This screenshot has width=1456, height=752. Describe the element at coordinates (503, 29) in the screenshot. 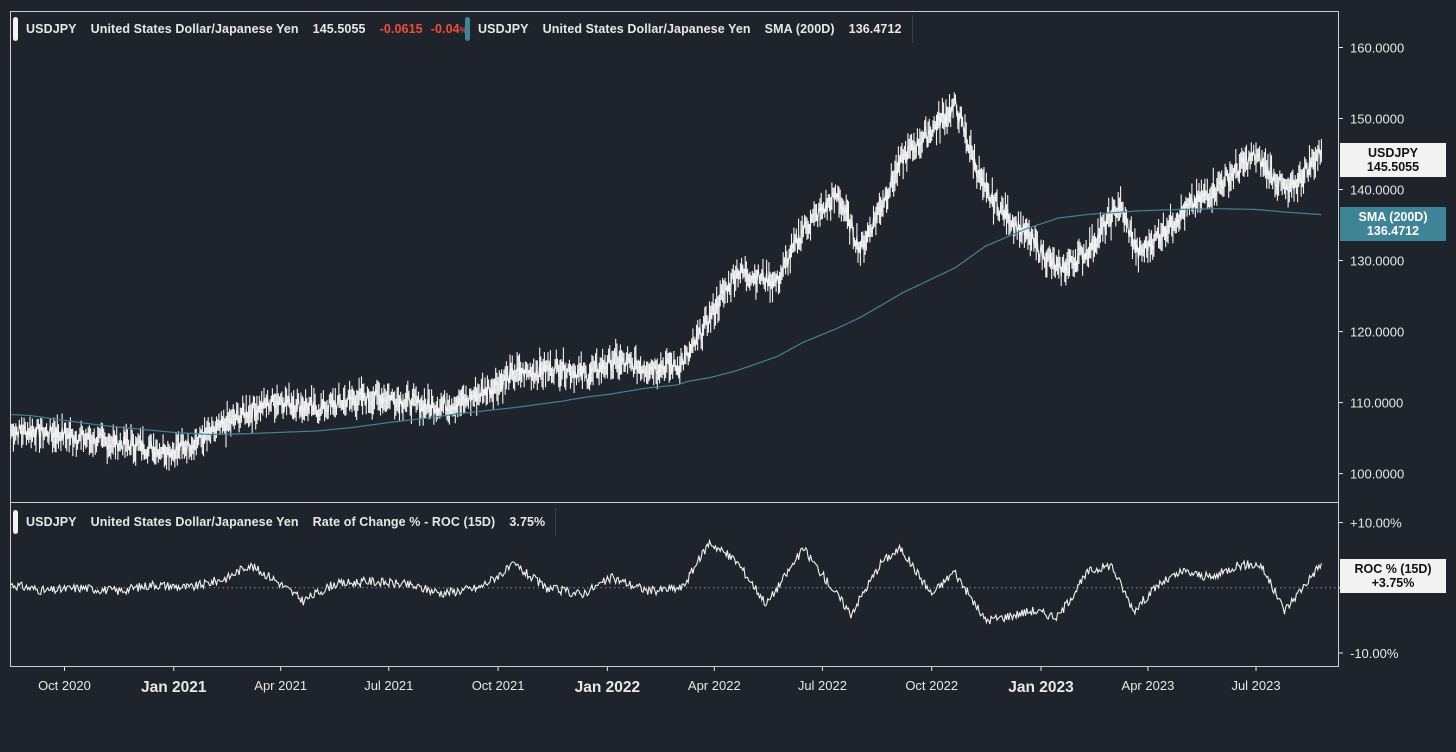

I see `sma-legend-symbol: USDJPY` at that location.